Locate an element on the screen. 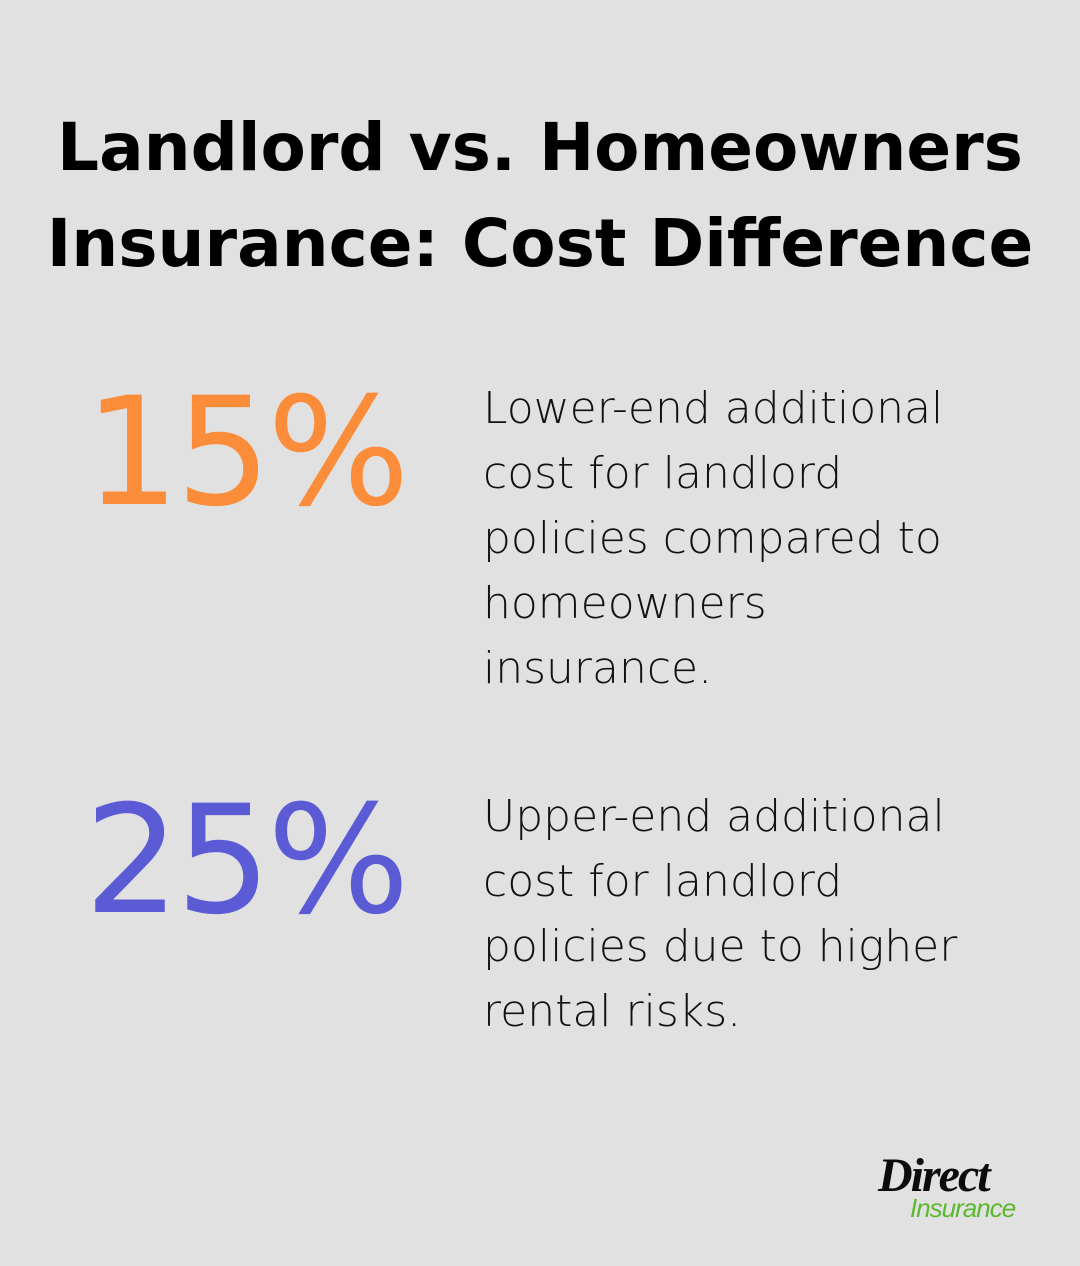 This screenshot has height=1266, width=1080. logo-text-insurance: Insurance is located at coordinates (963, 1208).